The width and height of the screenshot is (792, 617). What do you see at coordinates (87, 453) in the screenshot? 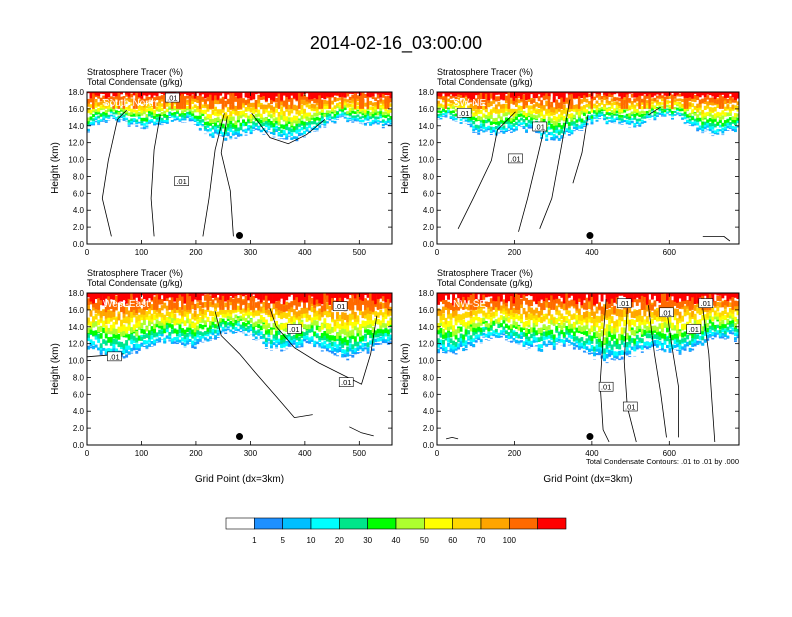
I see `x-tick-label: 0` at bounding box center [87, 453].